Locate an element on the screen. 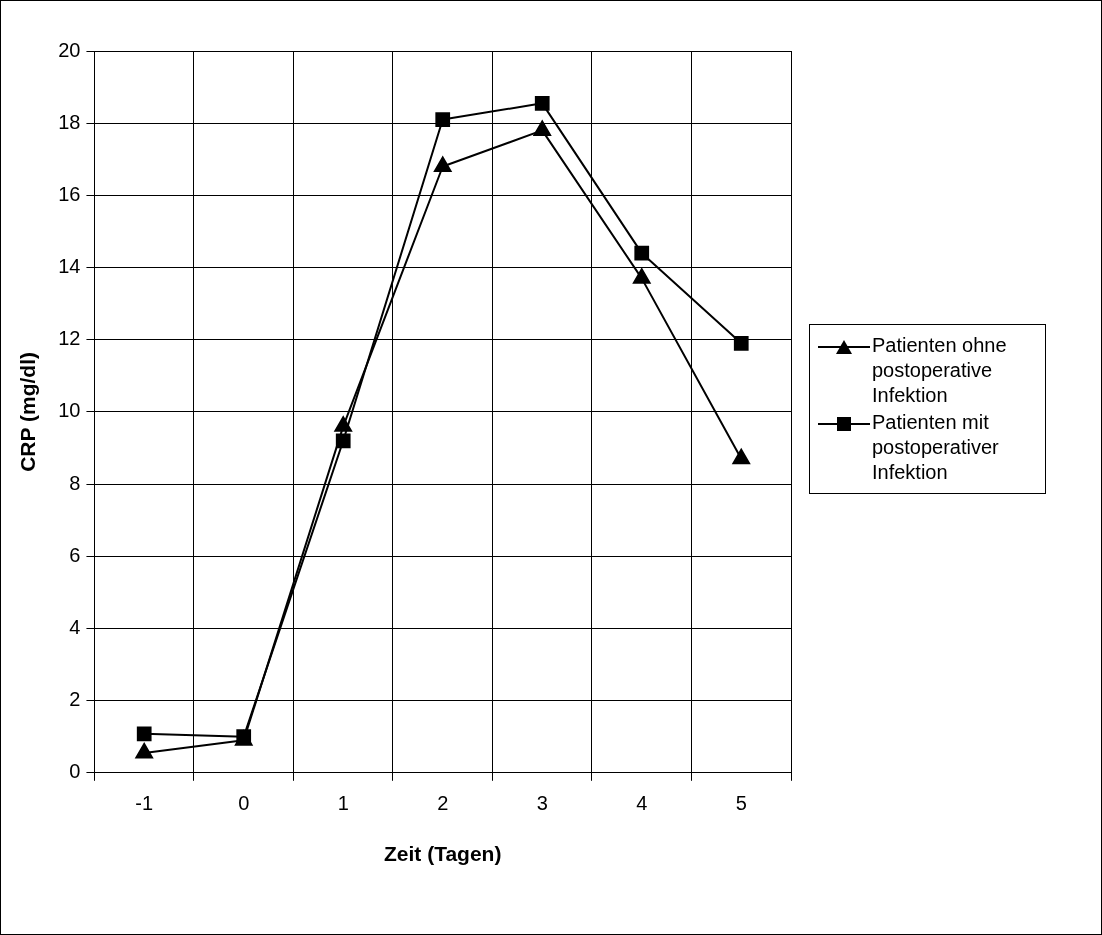 The width and height of the screenshot is (1102, 935). x-tick-label: 1 is located at coordinates (343, 803).